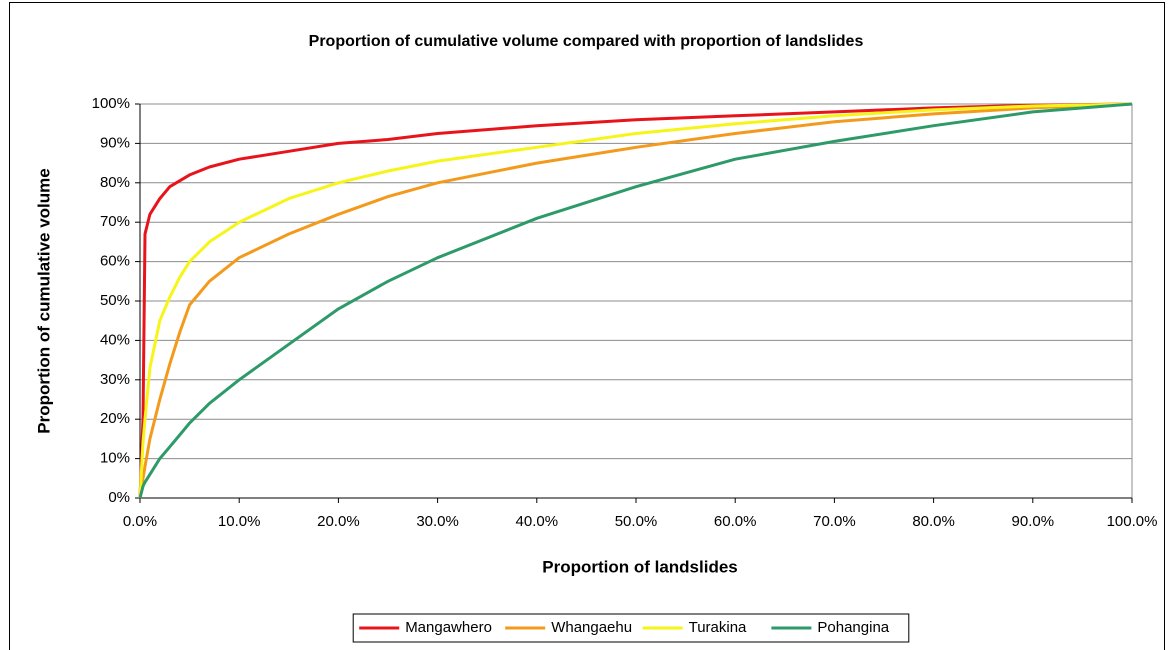 The height and width of the screenshot is (650, 1174). What do you see at coordinates (853, 627) in the screenshot?
I see `legend-label: Pohangina` at bounding box center [853, 627].